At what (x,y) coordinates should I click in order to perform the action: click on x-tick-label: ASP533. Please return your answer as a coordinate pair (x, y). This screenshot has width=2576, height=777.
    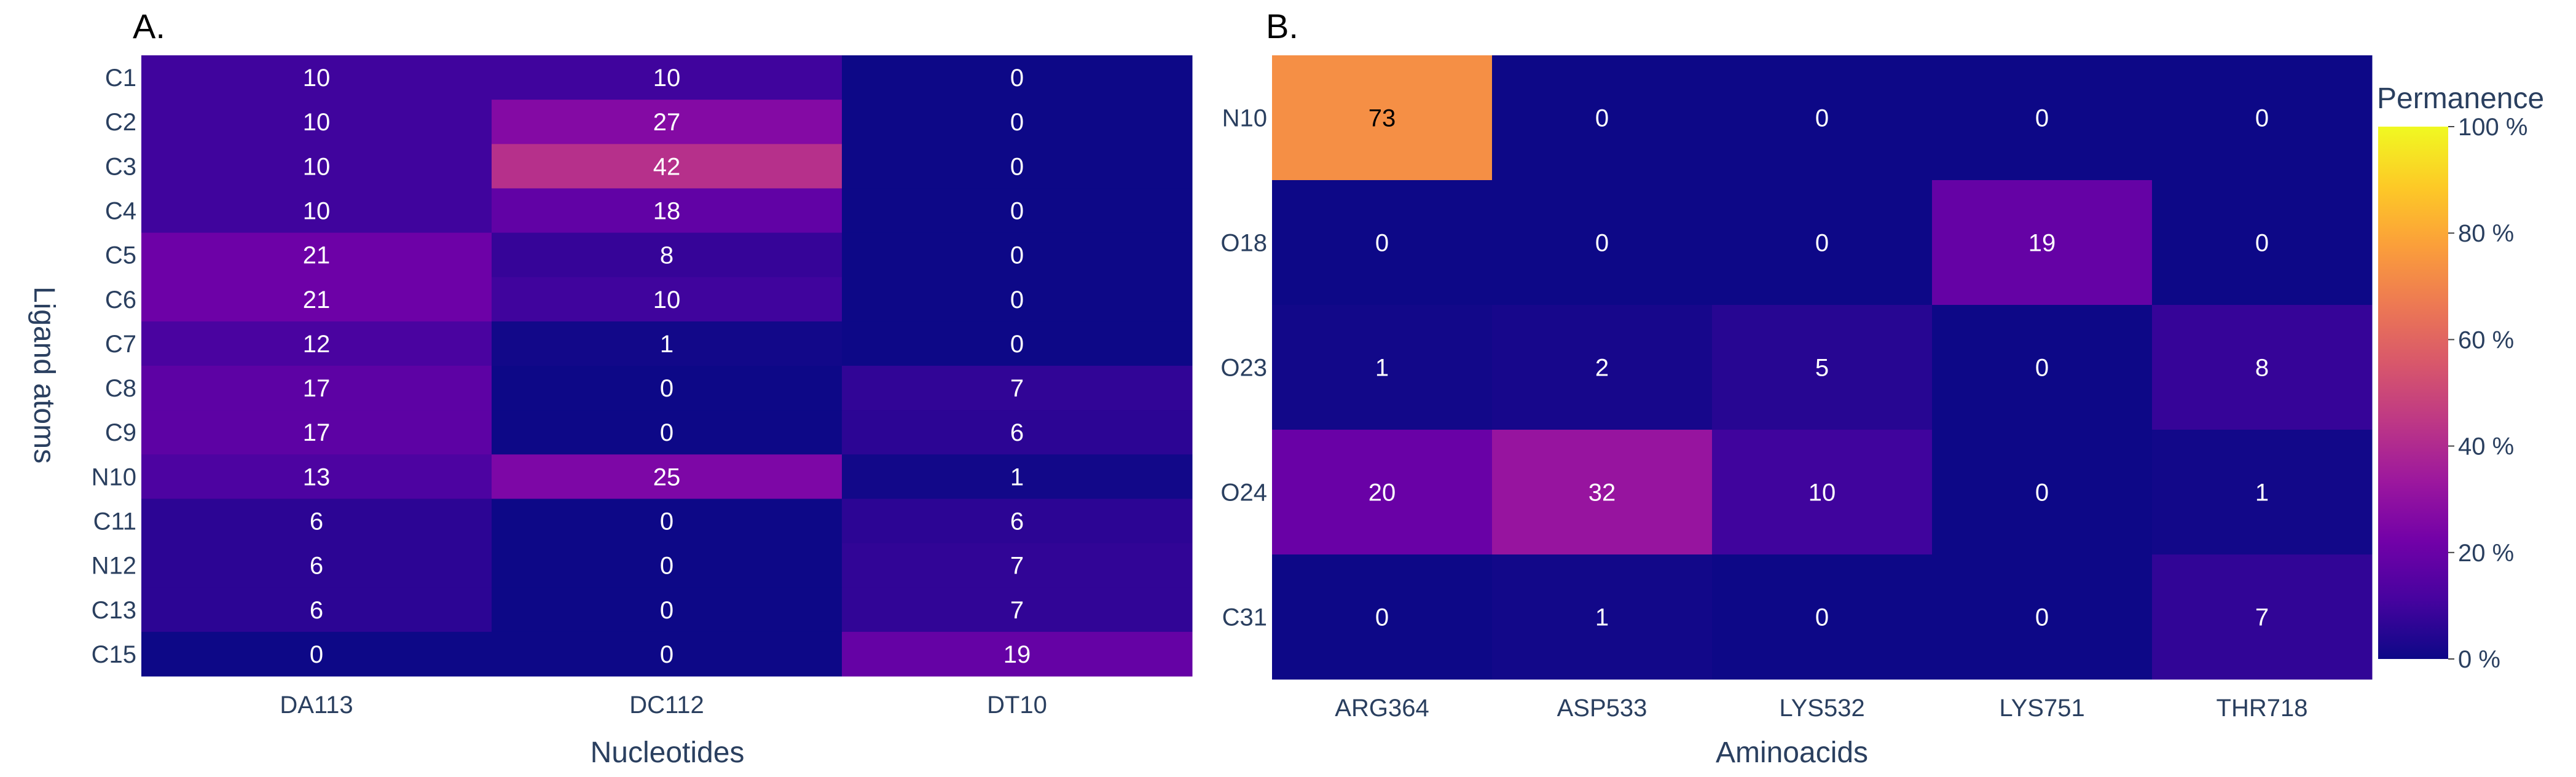
    Looking at the image, I should click on (1602, 708).